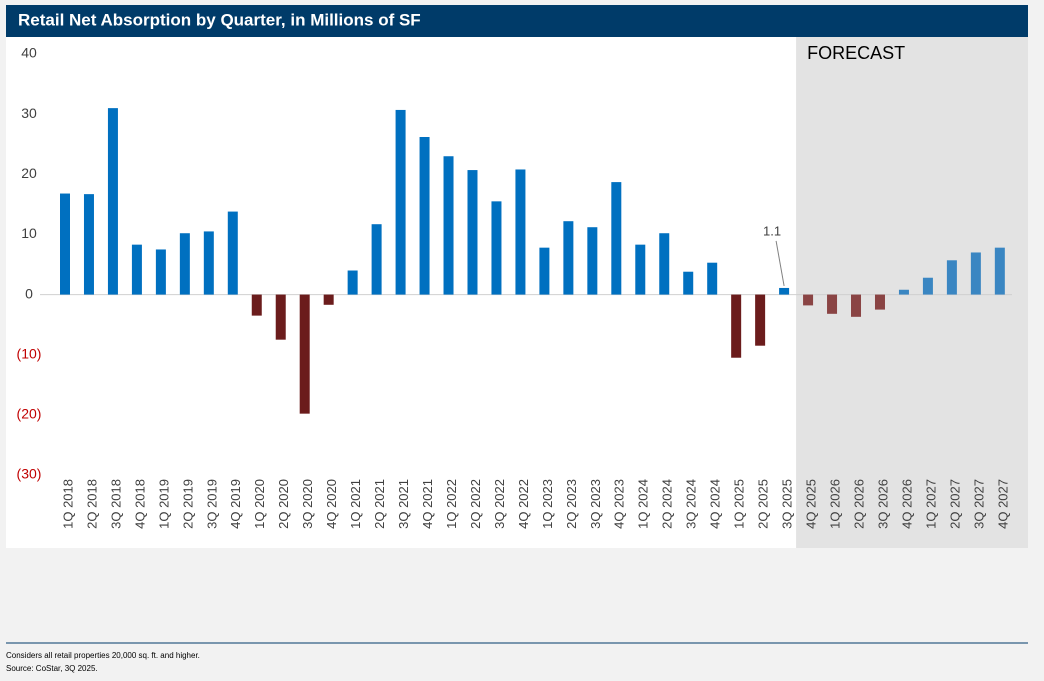 This screenshot has width=1044, height=681. I want to click on x-tick-label: 4Q 2027, so click(1002, 504).